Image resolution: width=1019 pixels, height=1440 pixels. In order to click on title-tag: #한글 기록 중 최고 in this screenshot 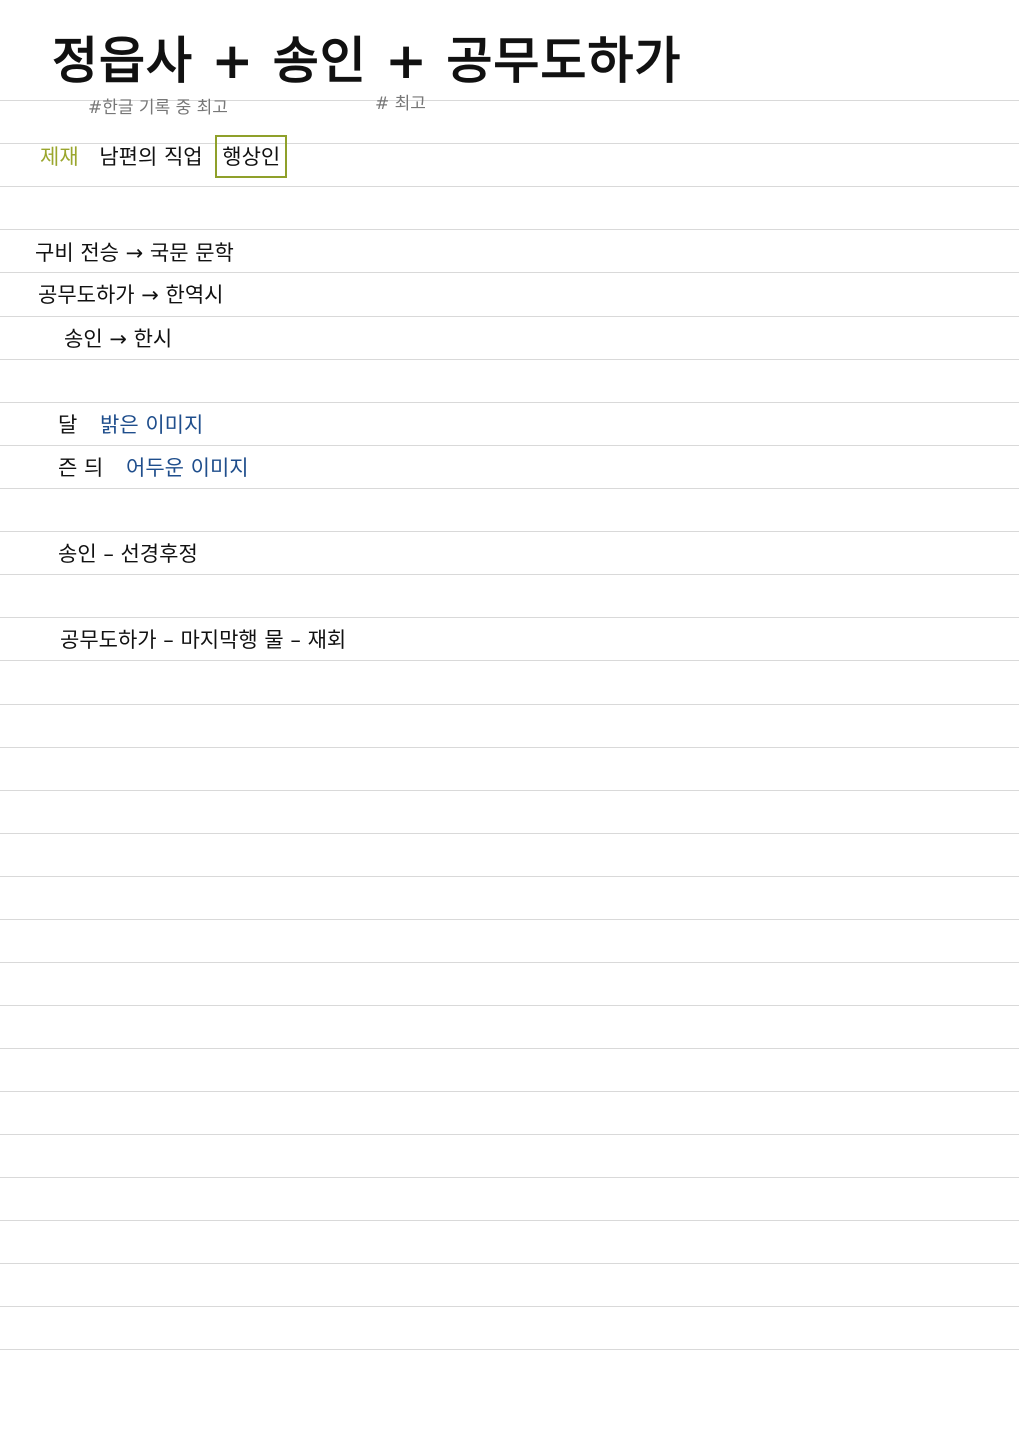, I will do `click(158, 108)`.